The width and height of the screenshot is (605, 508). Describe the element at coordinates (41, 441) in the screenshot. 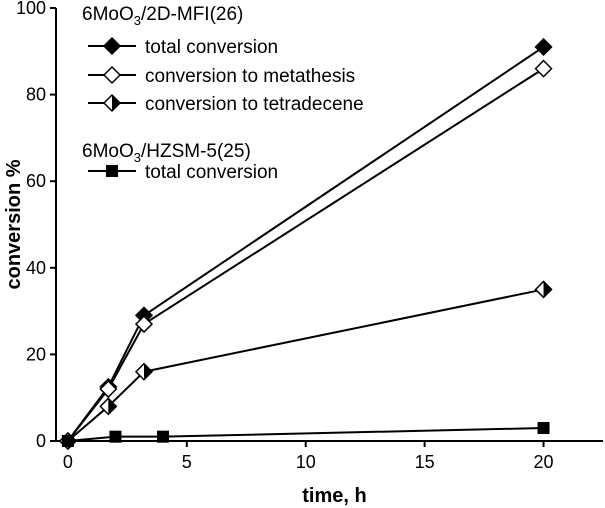

I see `y-tick-label: 0` at that location.